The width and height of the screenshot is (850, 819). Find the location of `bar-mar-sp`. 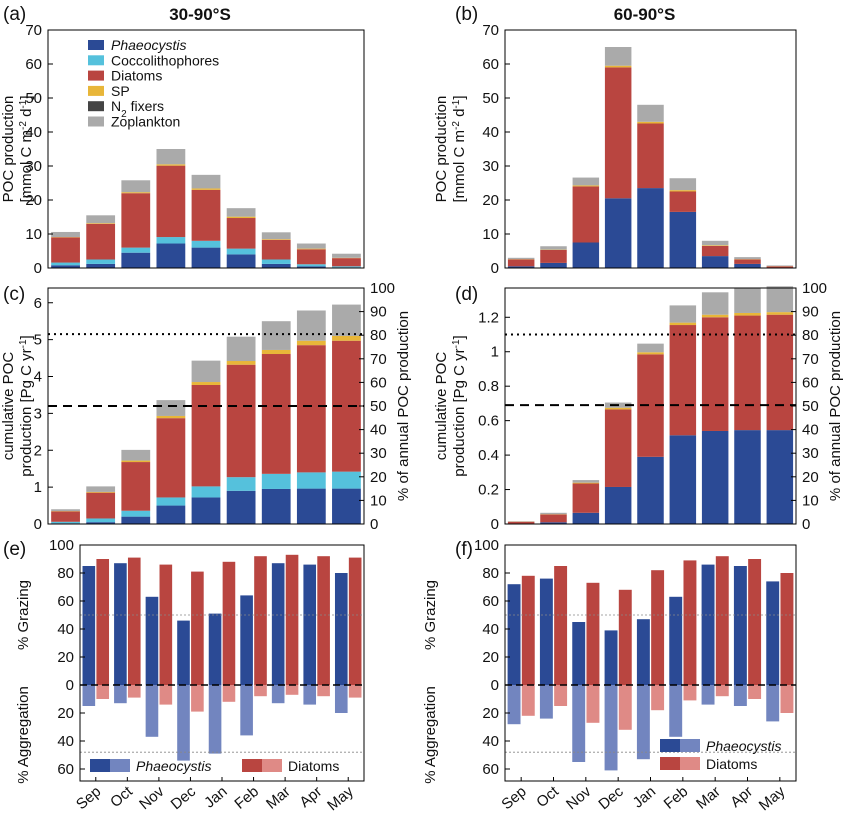

bar-mar-sp is located at coordinates (276, 352).